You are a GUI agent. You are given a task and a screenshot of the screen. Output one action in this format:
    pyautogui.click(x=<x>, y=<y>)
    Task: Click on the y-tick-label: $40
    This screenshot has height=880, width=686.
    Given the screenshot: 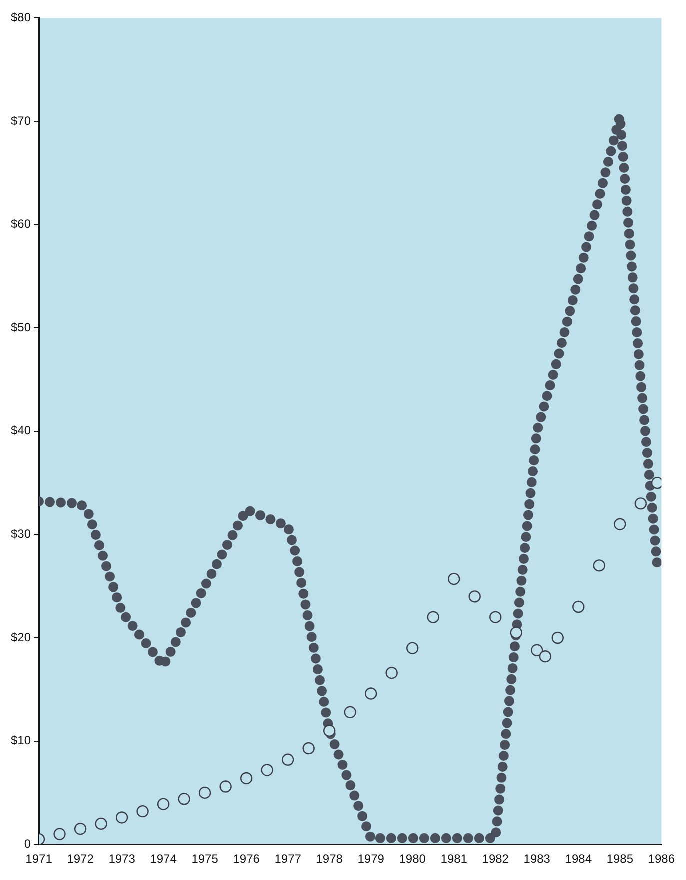 What is the action you would take?
    pyautogui.click(x=21, y=431)
    